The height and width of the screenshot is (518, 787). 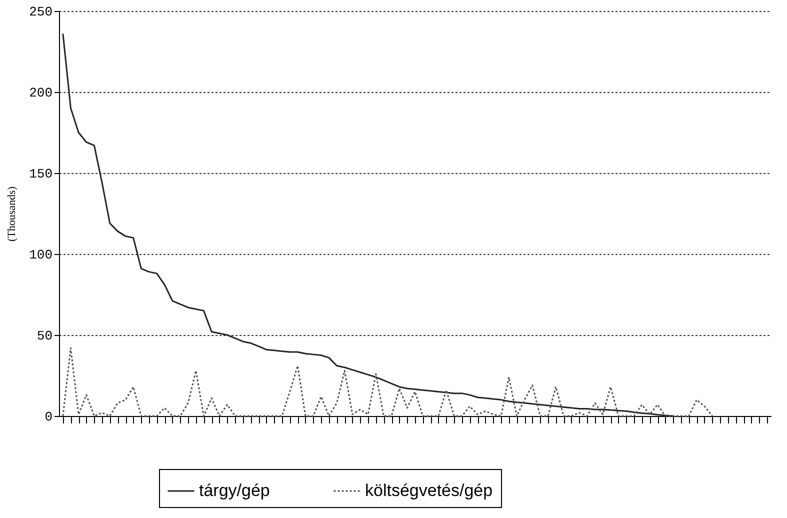 I want to click on y-tick-label: 150, so click(x=40, y=174).